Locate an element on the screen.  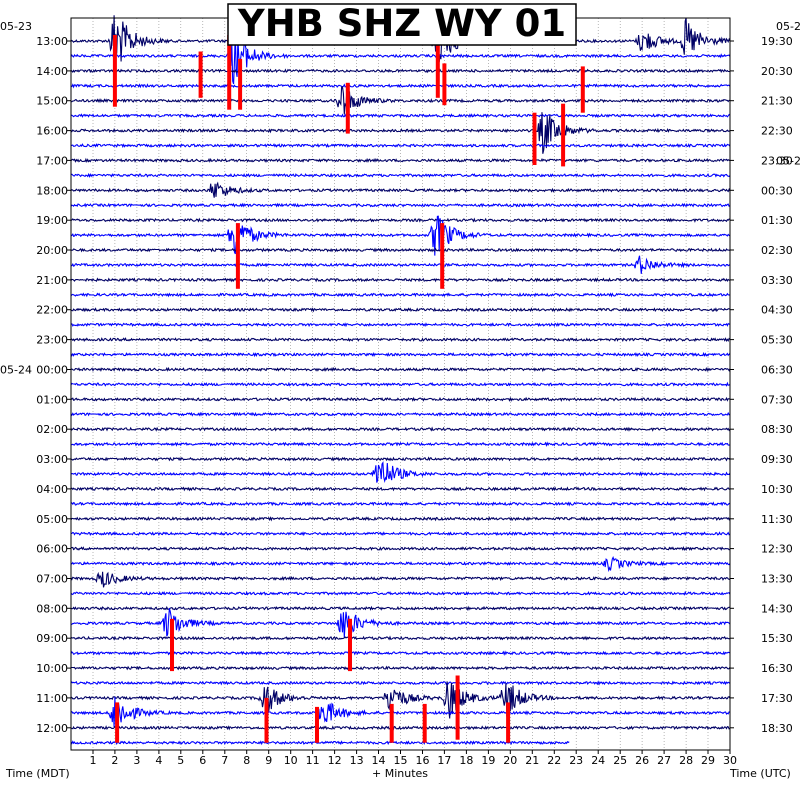
x-tick-label: 28 is located at coordinates (686, 760).